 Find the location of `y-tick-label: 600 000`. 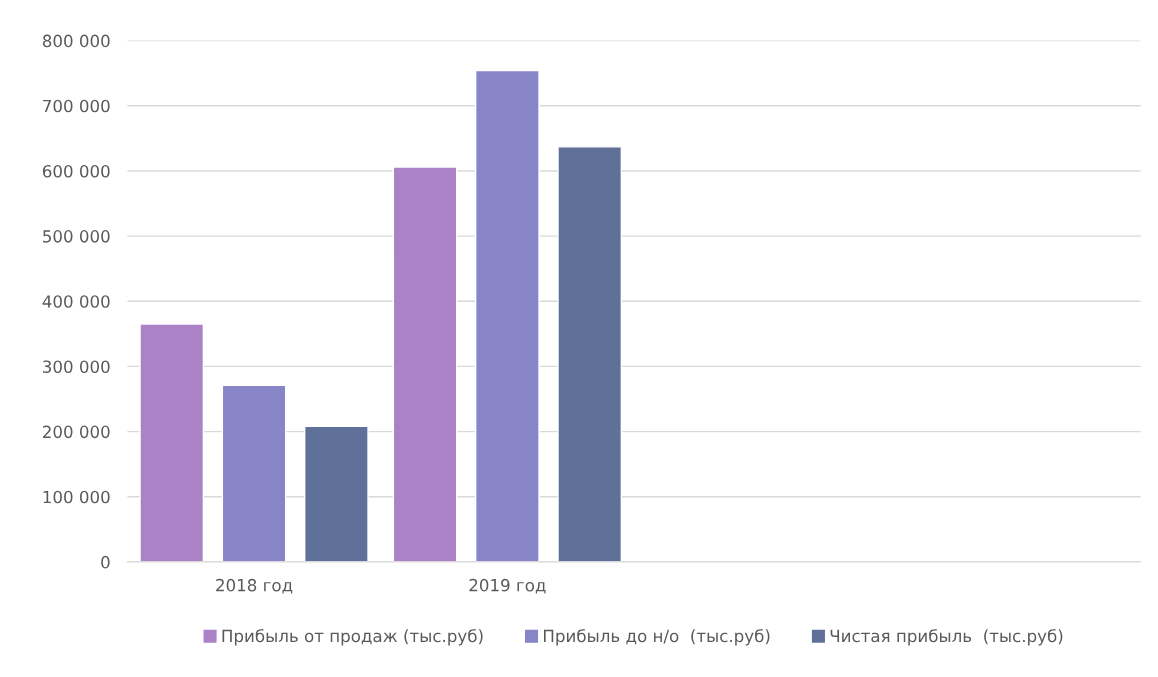

y-tick-label: 600 000 is located at coordinates (76, 171).